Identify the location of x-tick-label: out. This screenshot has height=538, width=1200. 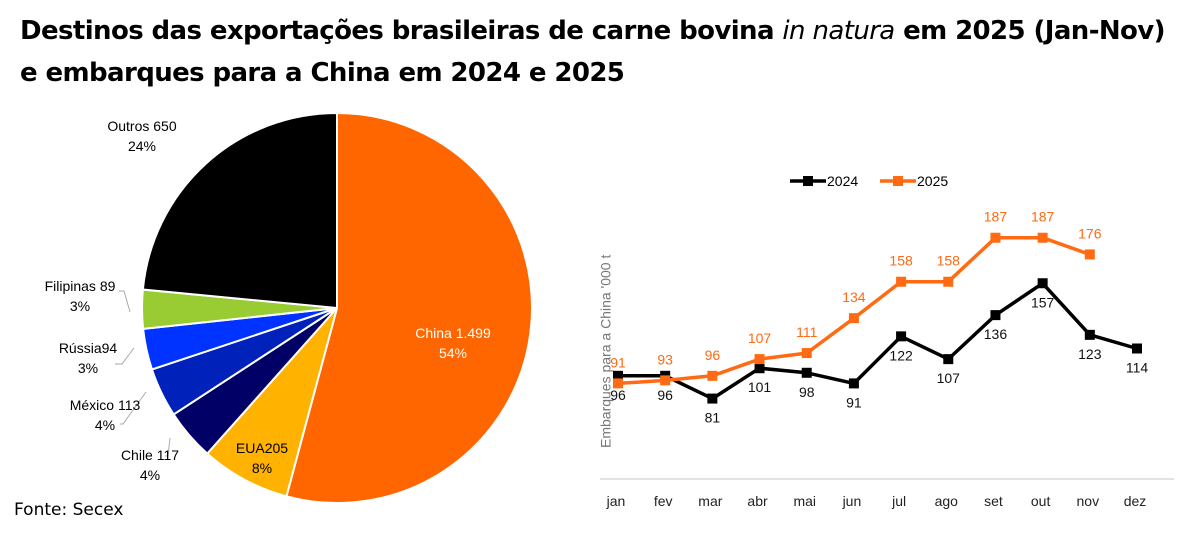
(1041, 501).